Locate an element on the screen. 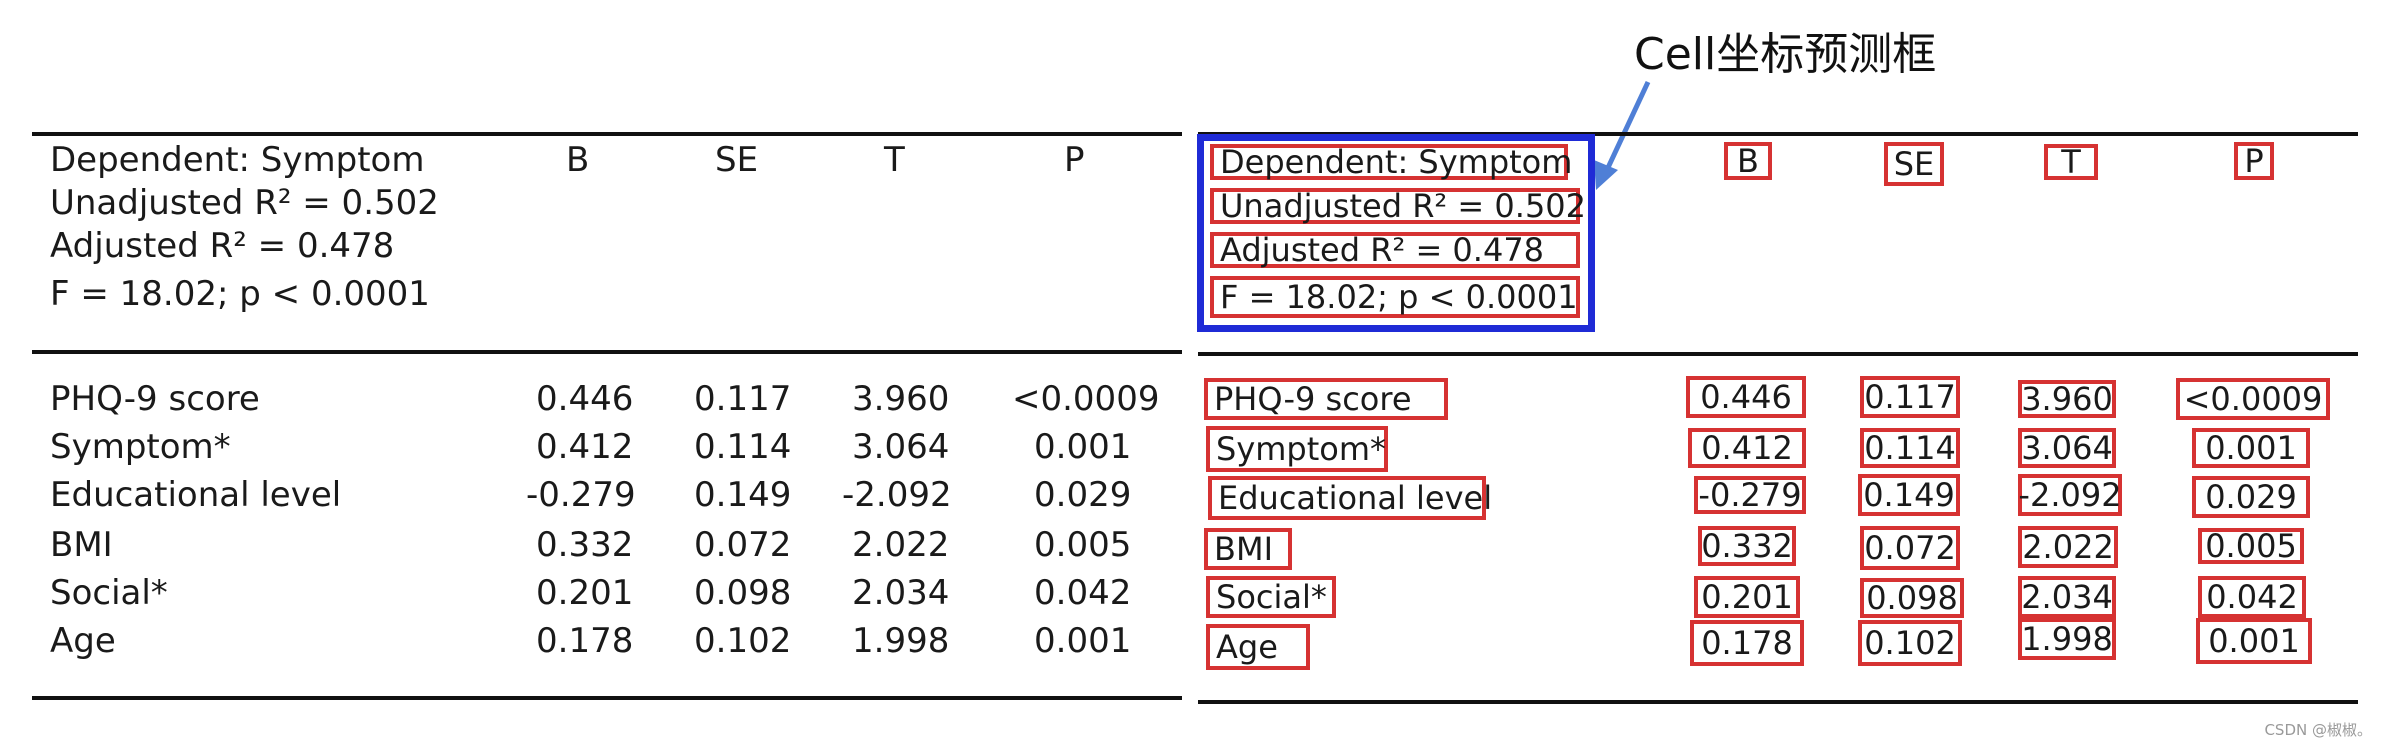 This screenshot has width=2386, height=752. column-header-t: T is located at coordinates (894, 160).